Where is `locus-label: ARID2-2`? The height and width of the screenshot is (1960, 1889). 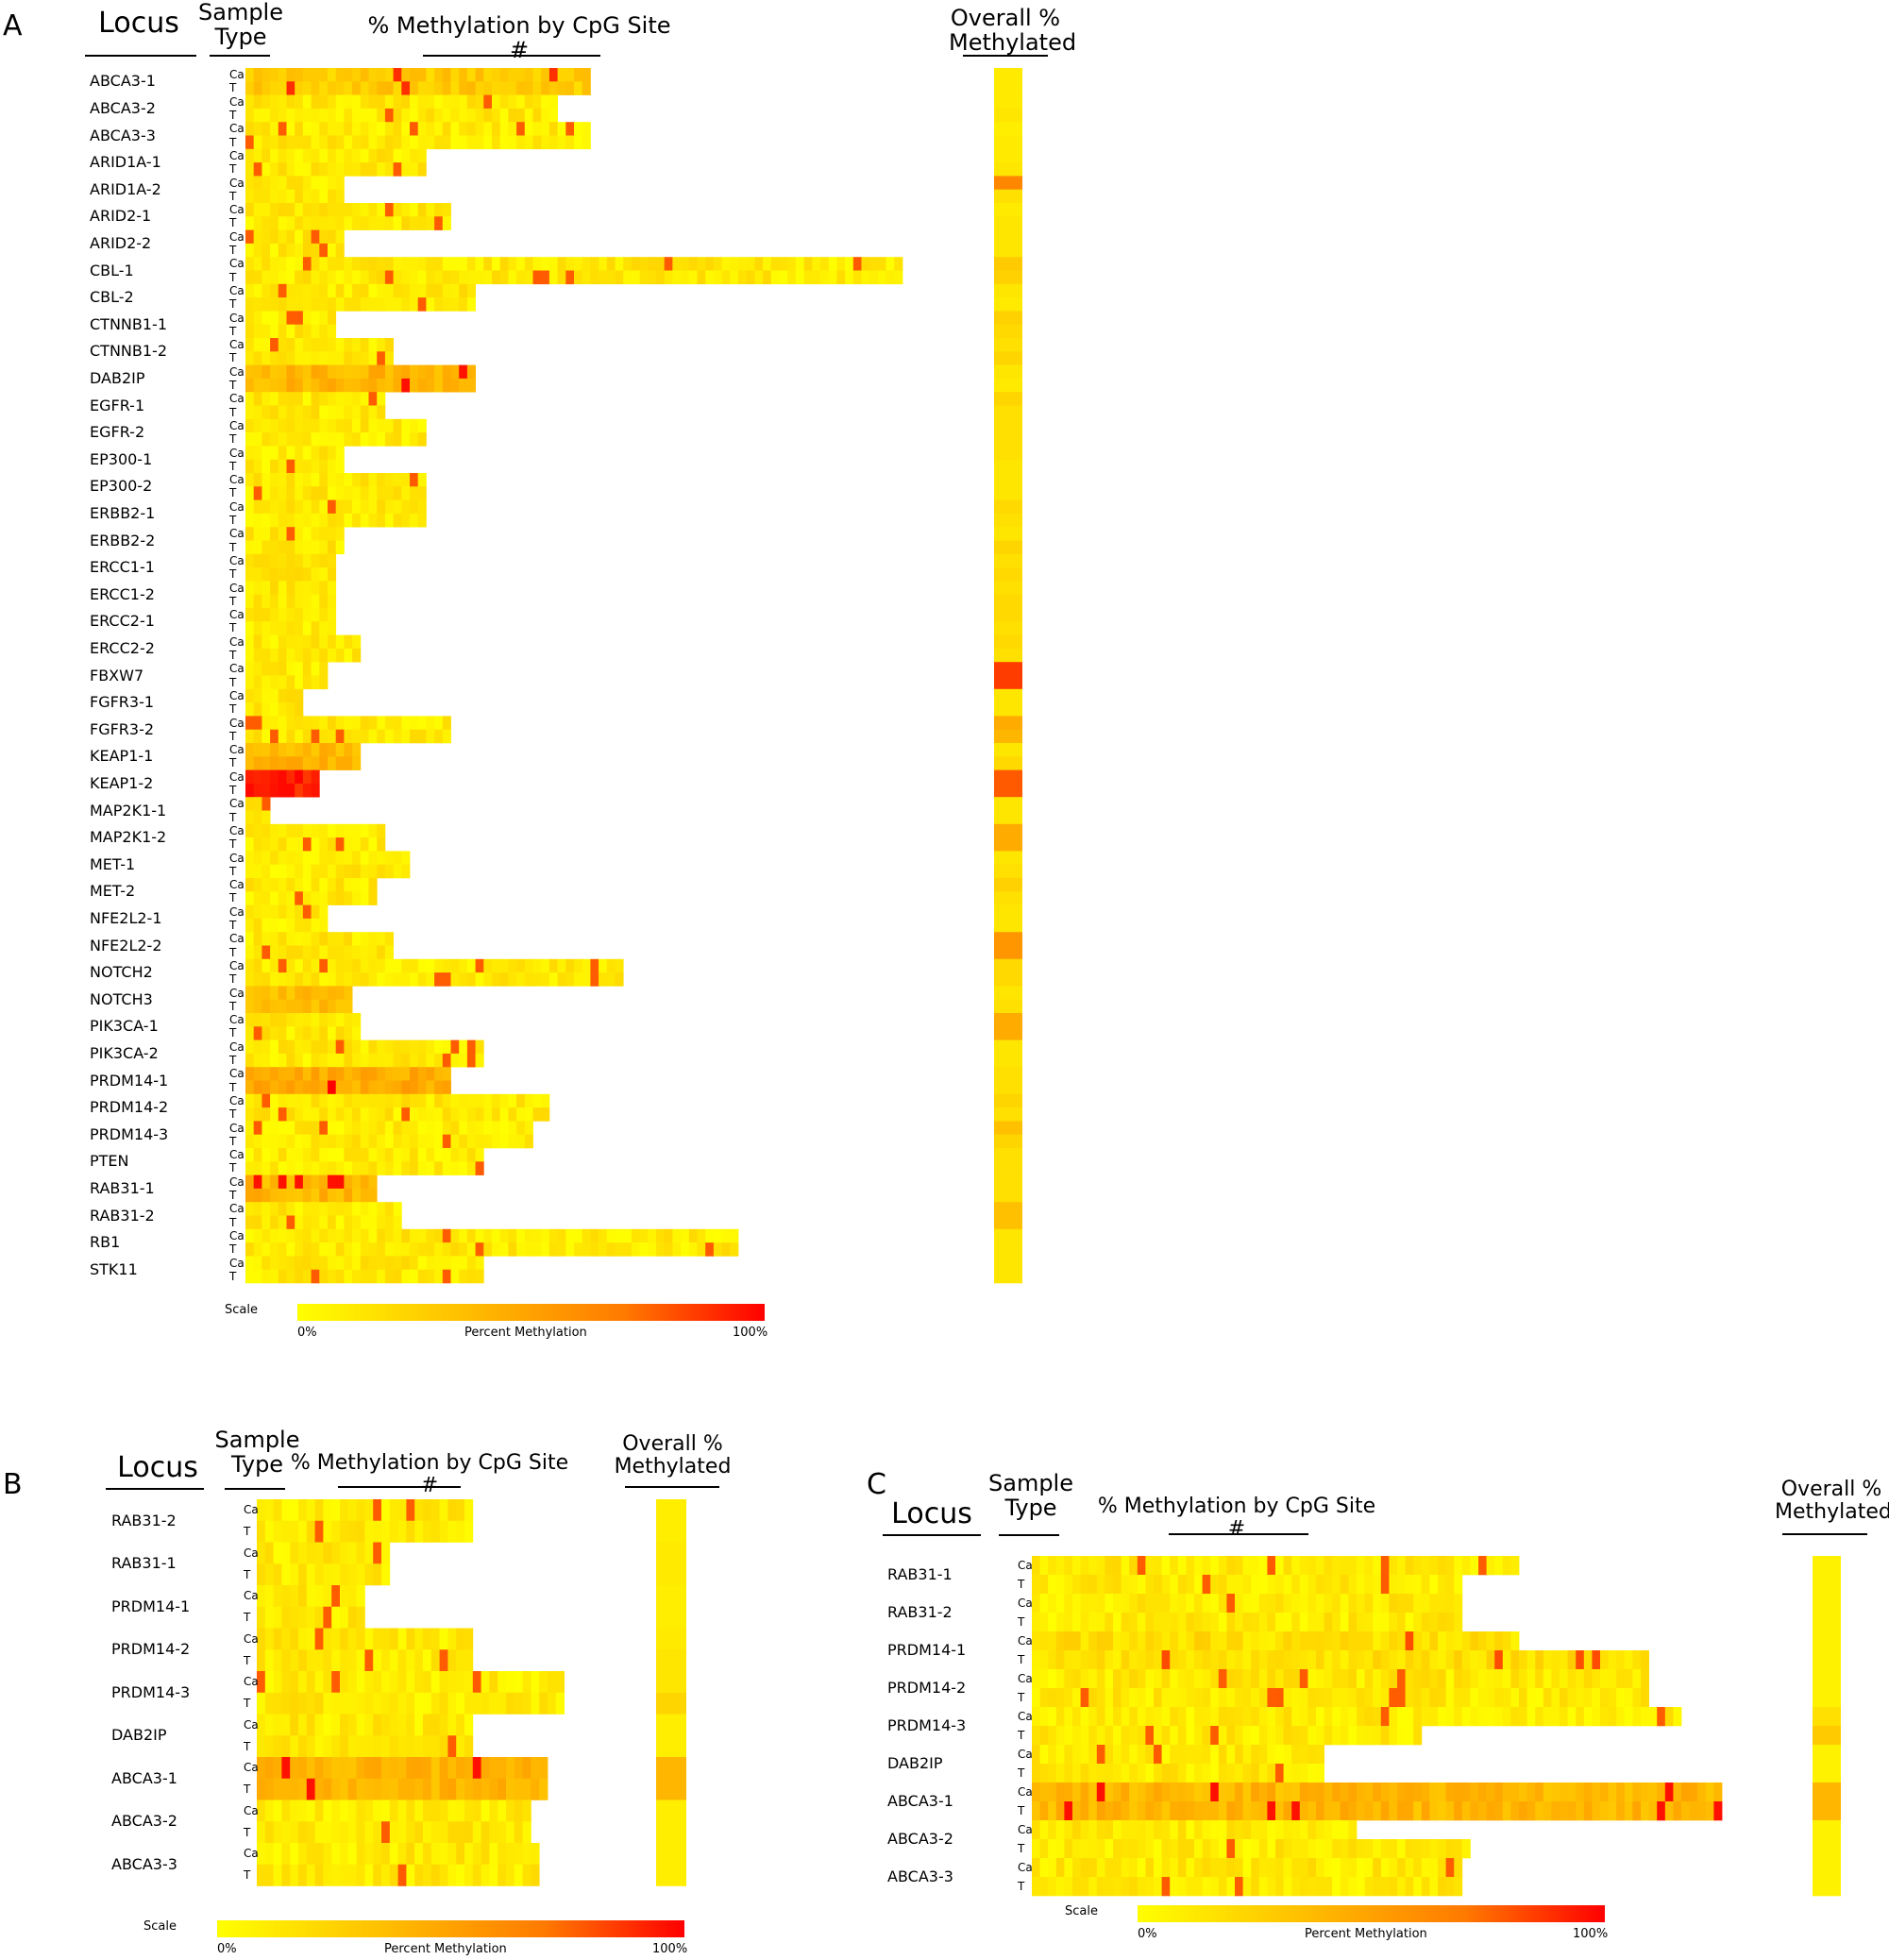 locus-label: ARID2-2 is located at coordinates (121, 243).